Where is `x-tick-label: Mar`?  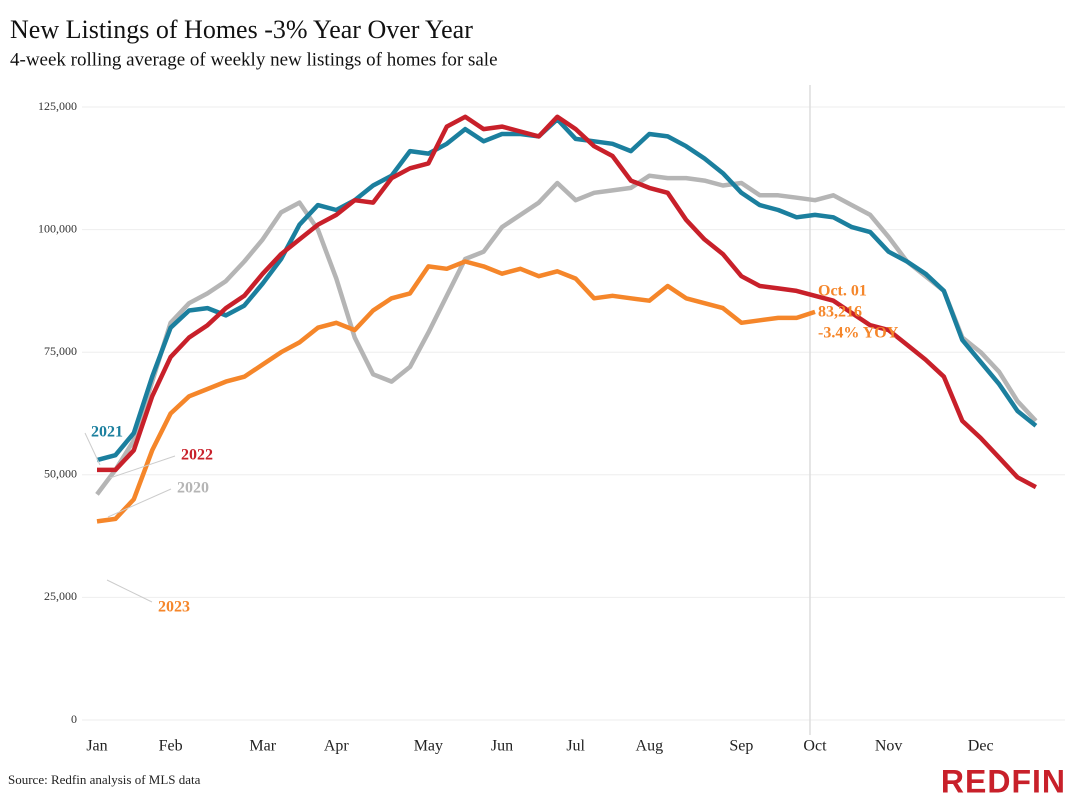 x-tick-label: Mar is located at coordinates (262, 746).